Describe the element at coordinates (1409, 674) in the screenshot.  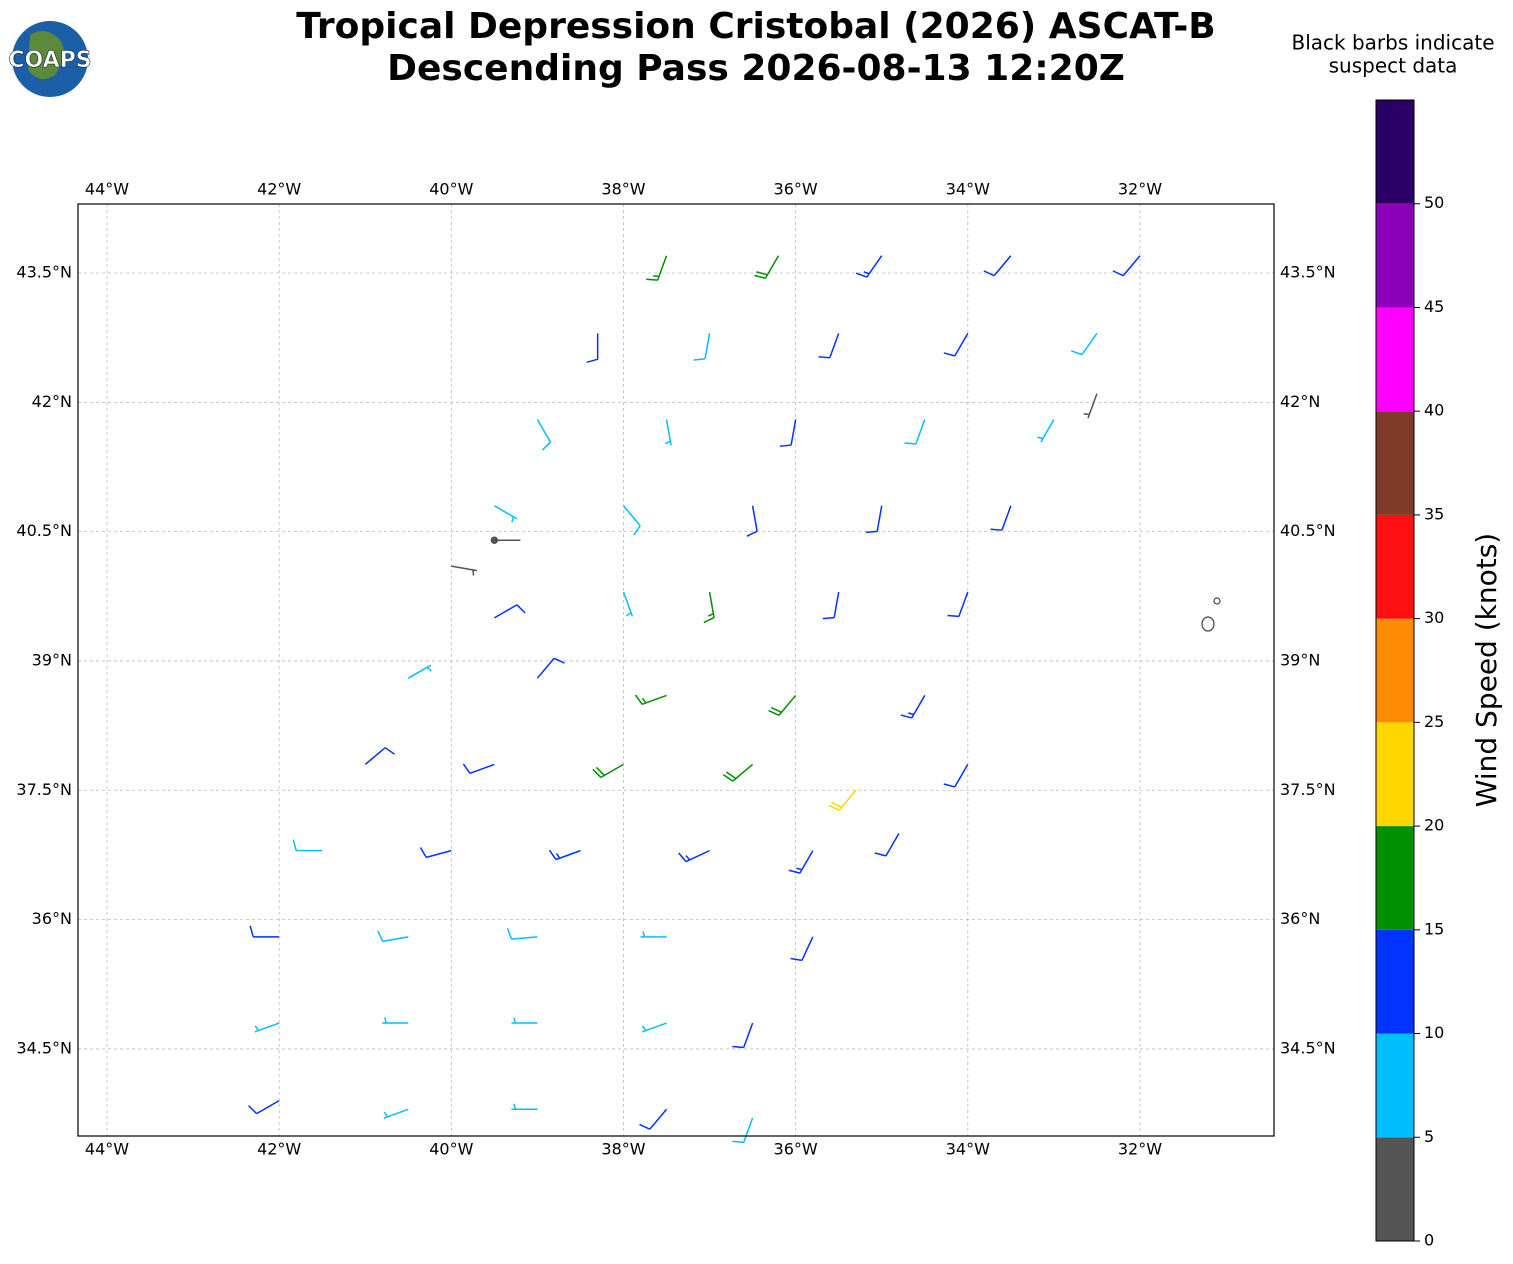
I see `colorbar: 0 5 10 15 20 25 30 35 40 45 50` at that location.